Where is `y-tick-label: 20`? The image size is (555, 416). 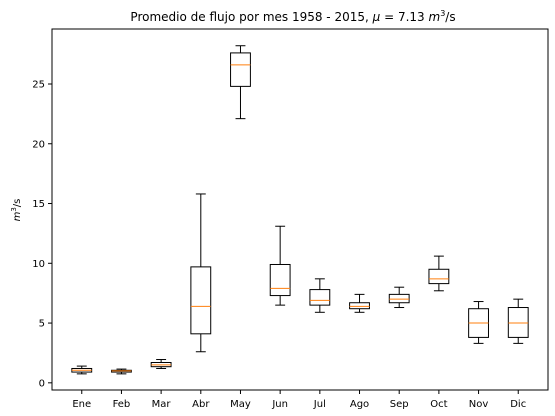
y-tick-label: 20 is located at coordinates (38, 144).